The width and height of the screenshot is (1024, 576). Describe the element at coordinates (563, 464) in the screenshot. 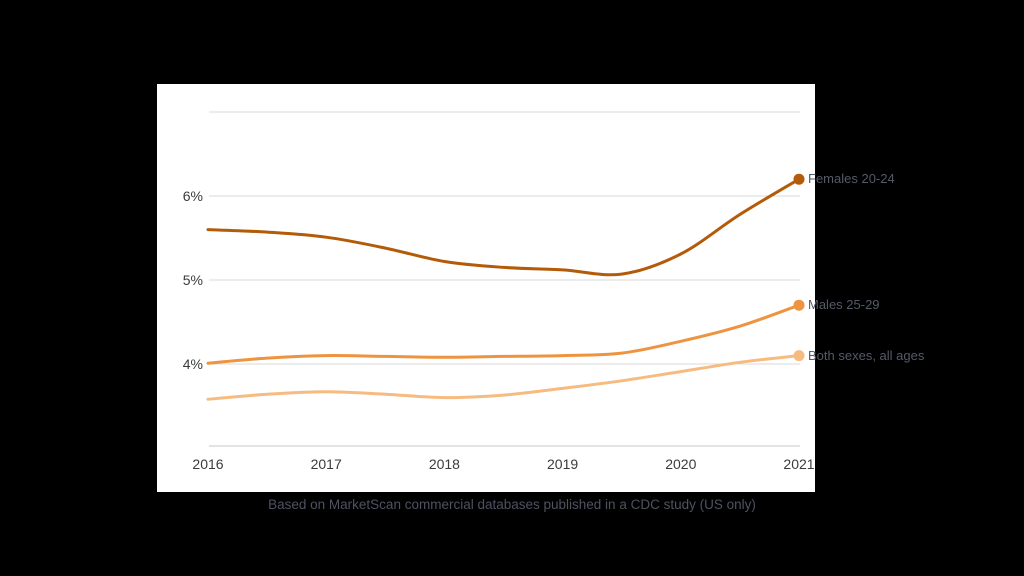

I see `x-tick-2019: 2019` at that location.